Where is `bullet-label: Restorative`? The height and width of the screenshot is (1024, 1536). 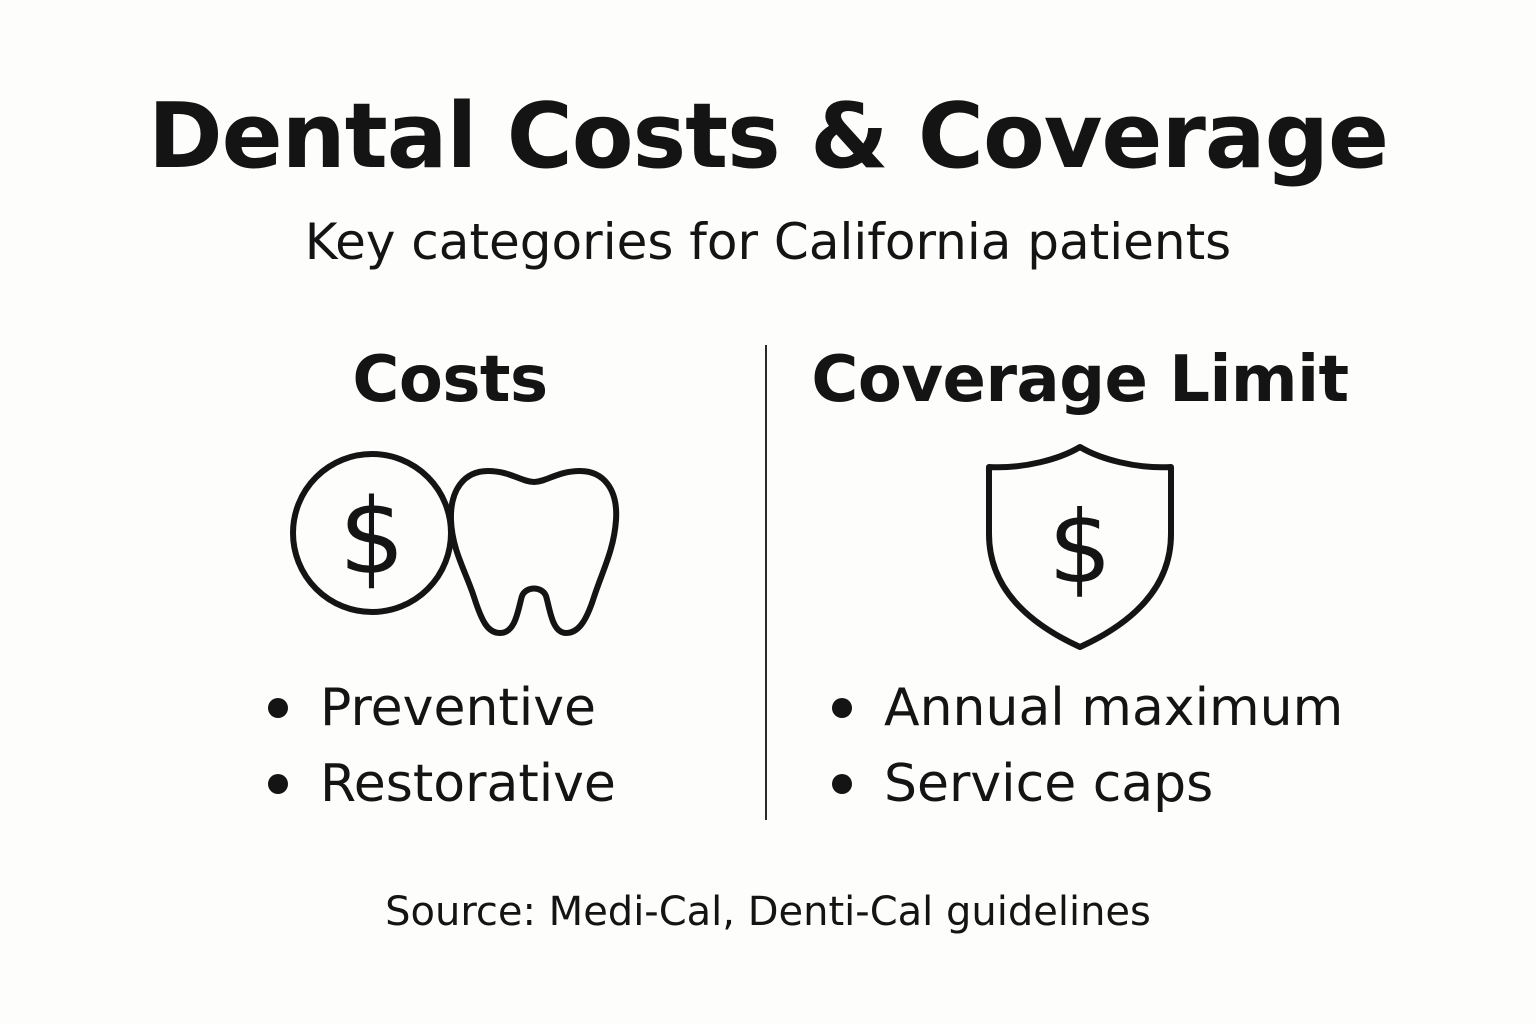
bullet-label: Restorative is located at coordinates (468, 784).